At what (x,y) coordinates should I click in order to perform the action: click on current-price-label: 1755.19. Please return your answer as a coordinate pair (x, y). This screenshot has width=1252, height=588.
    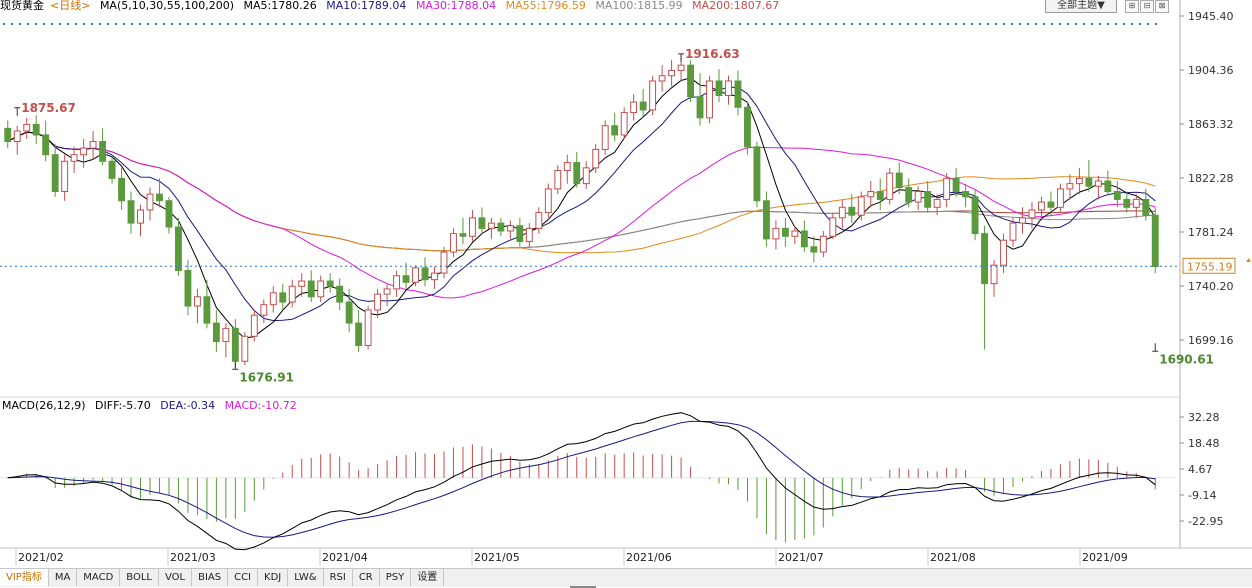
    Looking at the image, I should click on (1210, 266).